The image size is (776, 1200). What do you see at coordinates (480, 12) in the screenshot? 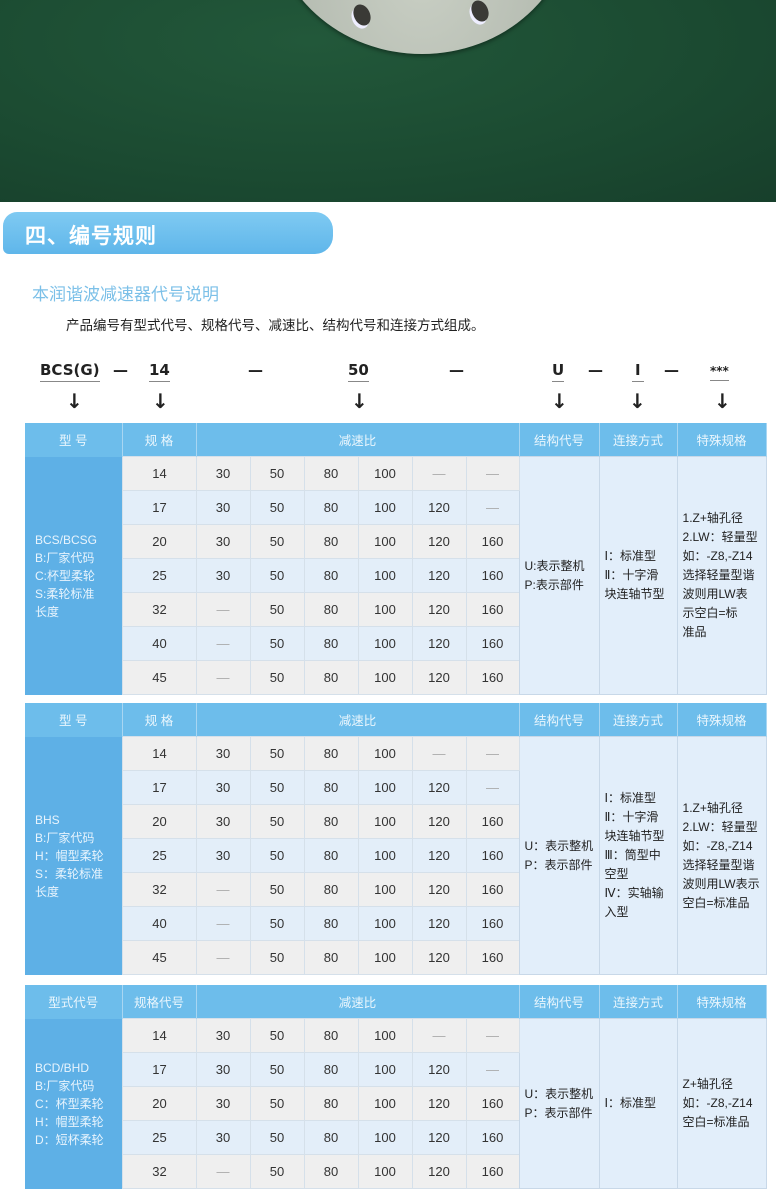
I see `screw-hole-icon` at bounding box center [480, 12].